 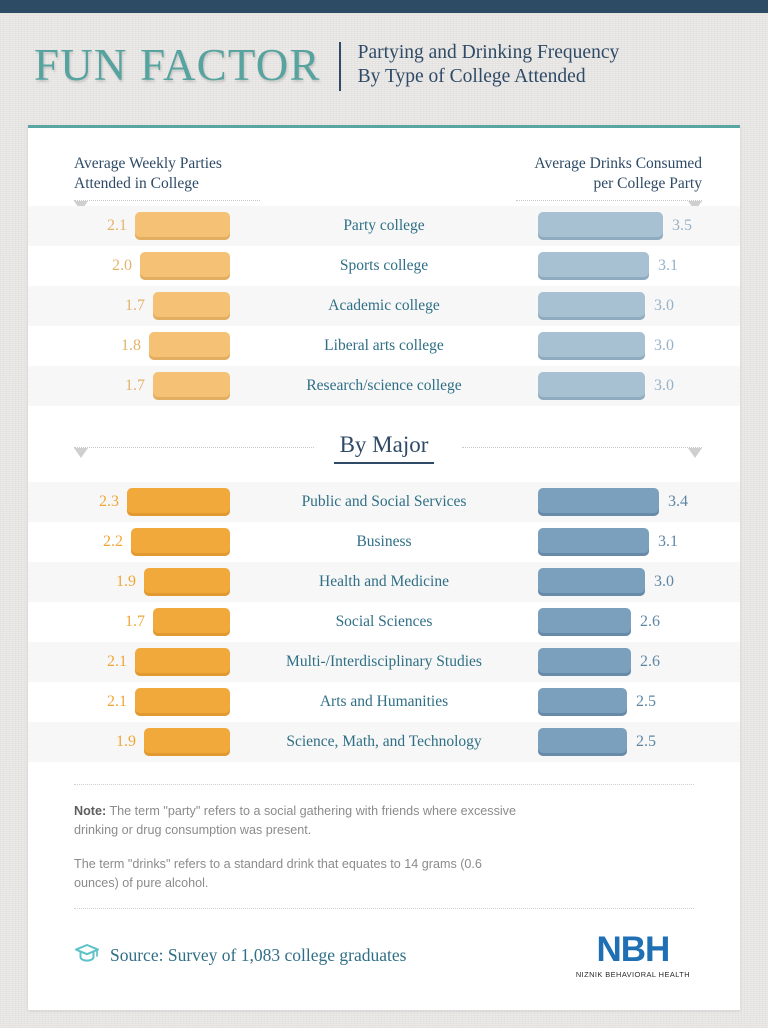 I want to click on drinks-cell: 2.5, so click(x=639, y=742).